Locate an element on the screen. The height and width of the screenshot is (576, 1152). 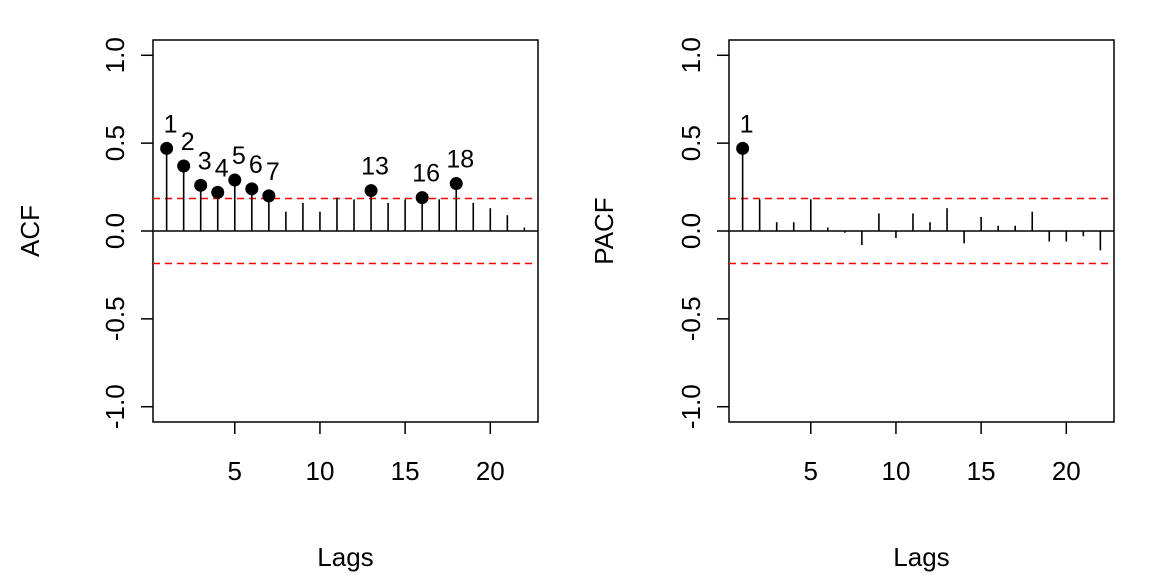
acf-y-tick-label: 1.0 is located at coordinates (115, 55).